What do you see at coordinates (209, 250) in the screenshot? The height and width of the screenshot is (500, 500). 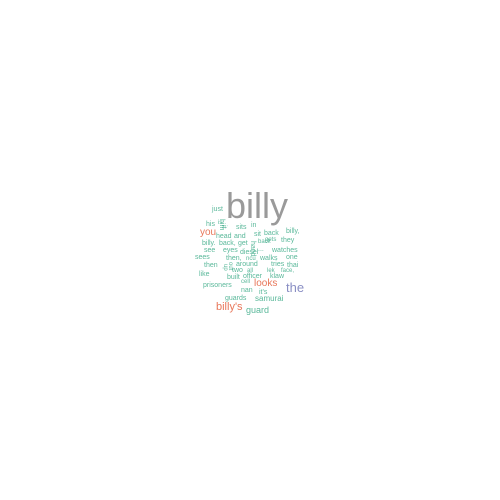 I see `cloud-word: see` at bounding box center [209, 250].